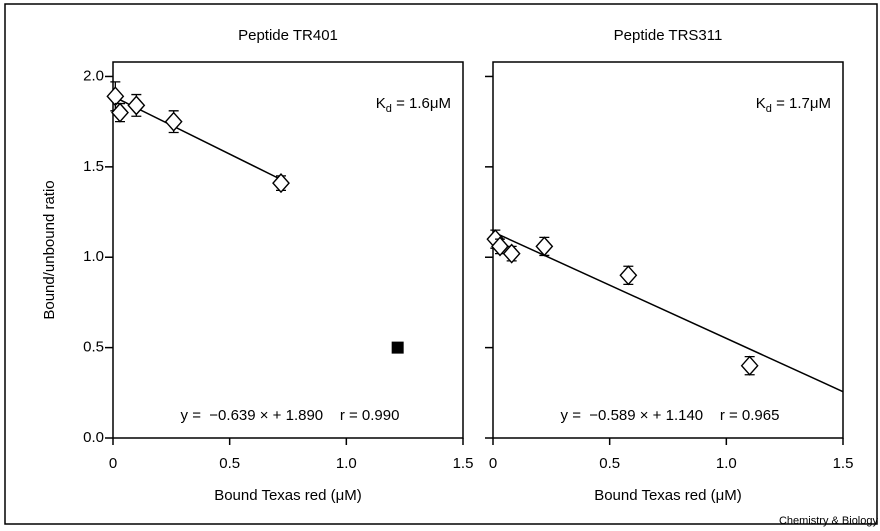  I want to click on kd-value: = 1.7μM, so click(801, 103).